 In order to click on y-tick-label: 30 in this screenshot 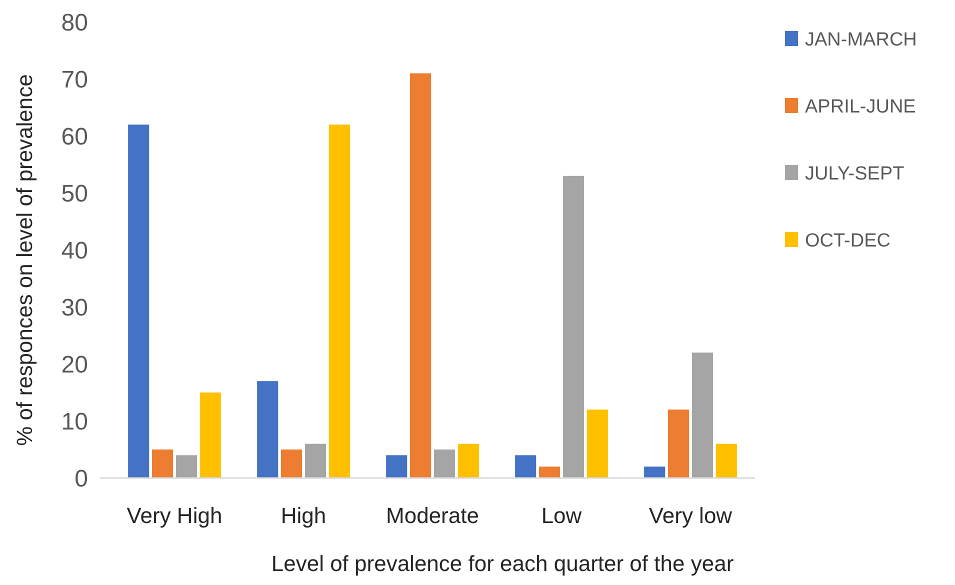, I will do `click(74, 308)`.